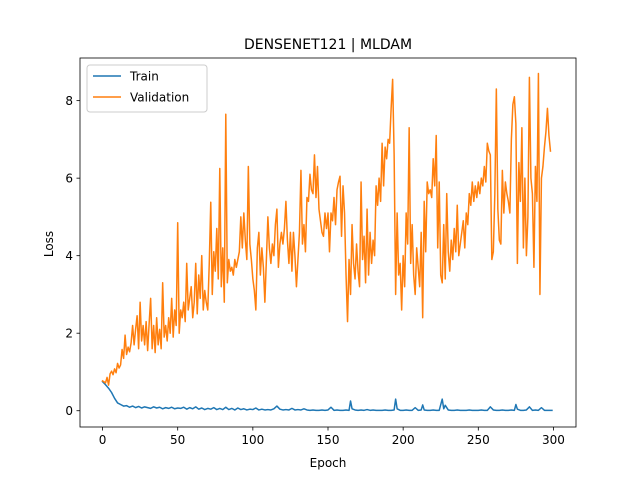  I want to click on chart-title: DENSENET121 | MLDAM, so click(328, 45).